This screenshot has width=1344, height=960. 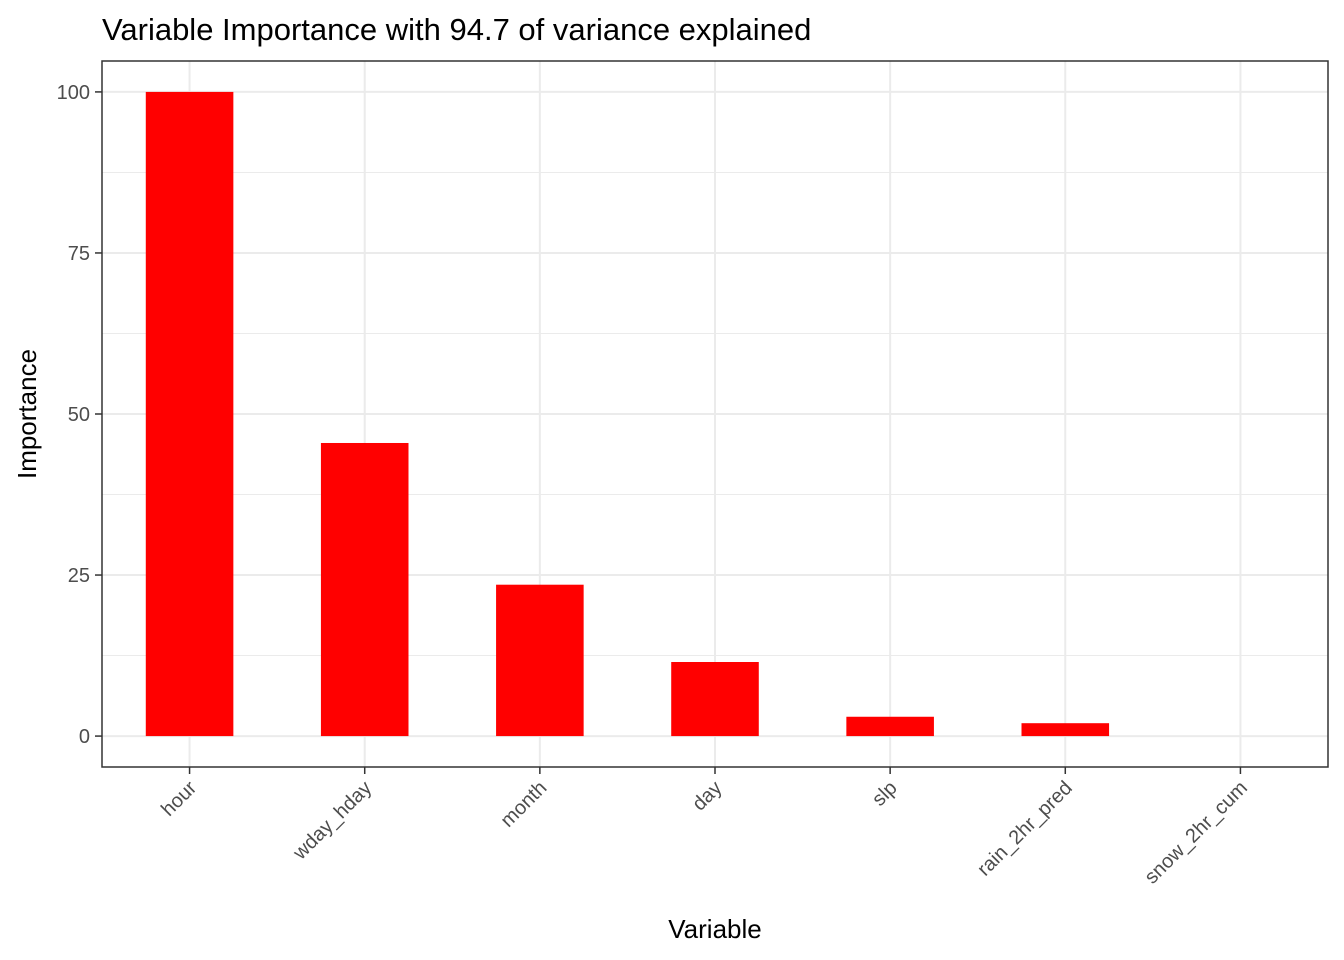 What do you see at coordinates (364, 589) in the screenshot?
I see `bar-wday_hday` at bounding box center [364, 589].